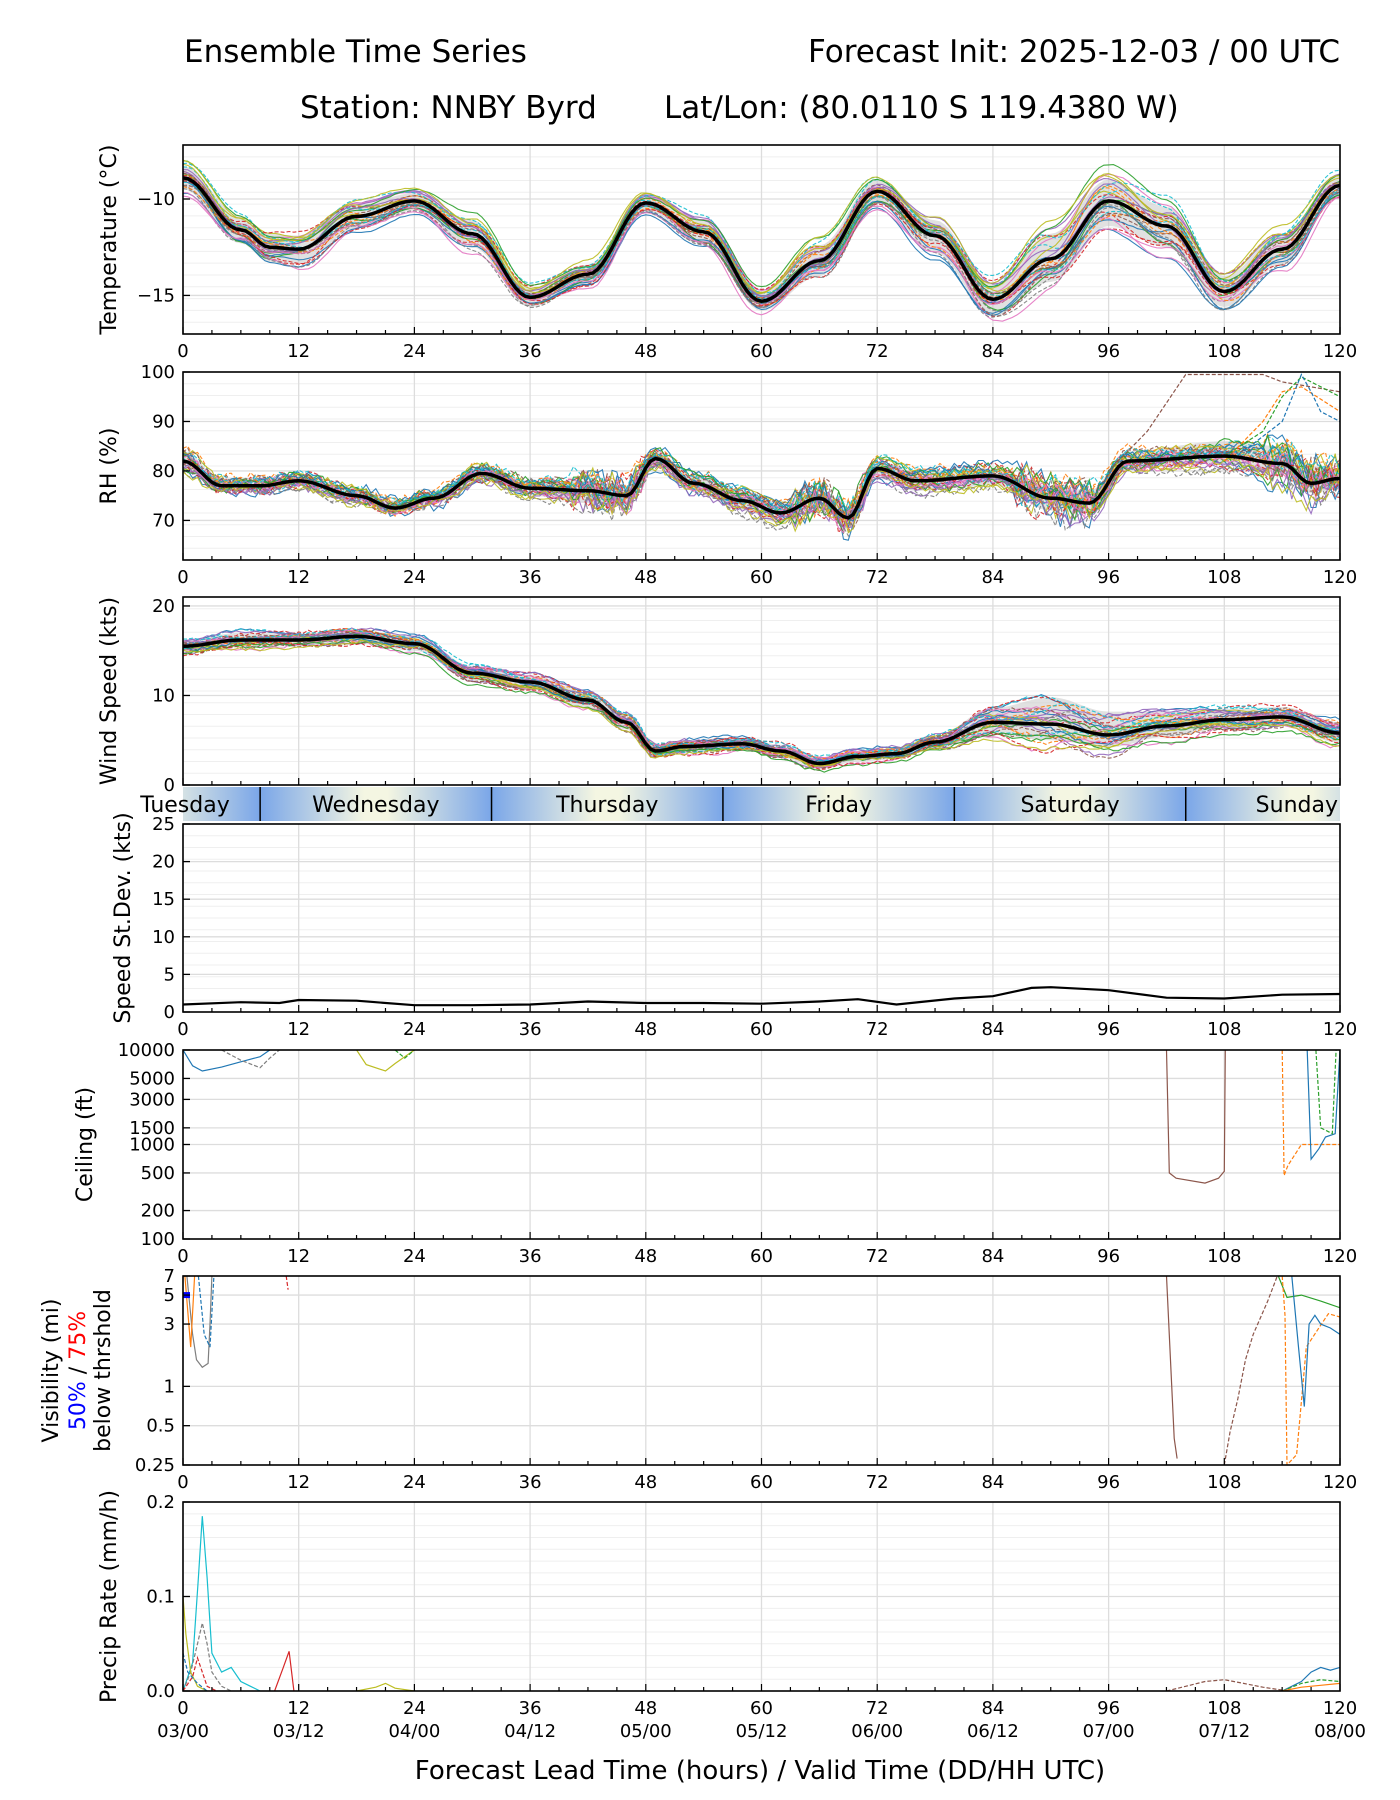 Image resolution: width=1400 pixels, height=1800 pixels. I want to click on y-axis-label: Wind Speed (kts), so click(109, 691).